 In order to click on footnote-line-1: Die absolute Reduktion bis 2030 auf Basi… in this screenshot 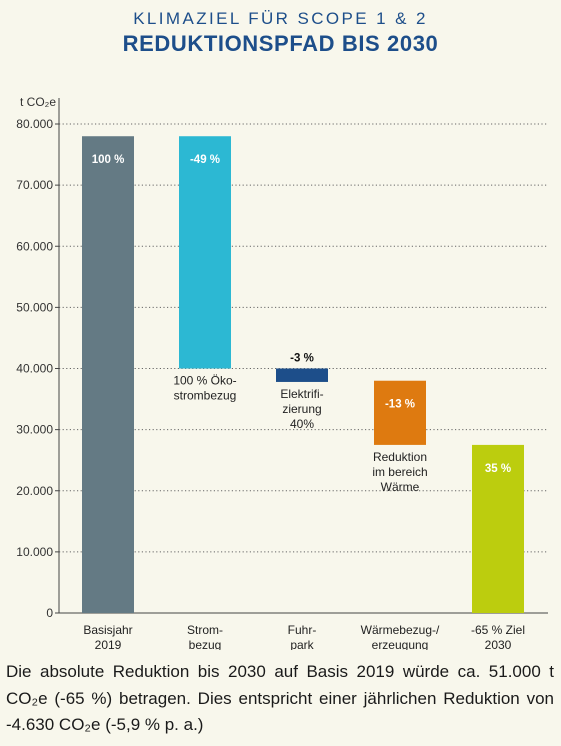, I will do `click(280, 671)`.